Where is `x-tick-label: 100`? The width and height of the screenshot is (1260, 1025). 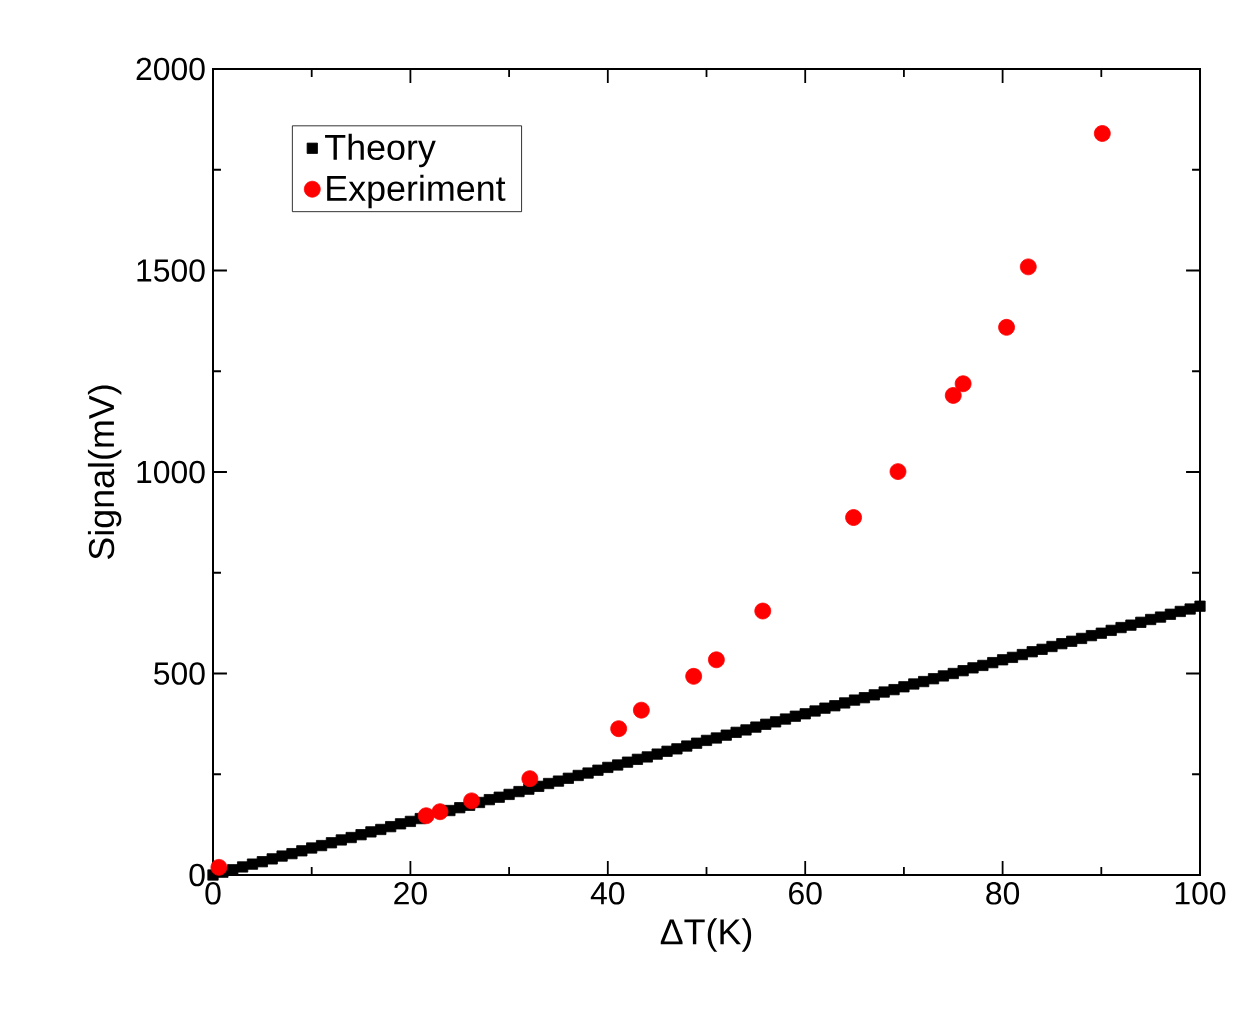 x-tick-label: 100 is located at coordinates (1200, 893).